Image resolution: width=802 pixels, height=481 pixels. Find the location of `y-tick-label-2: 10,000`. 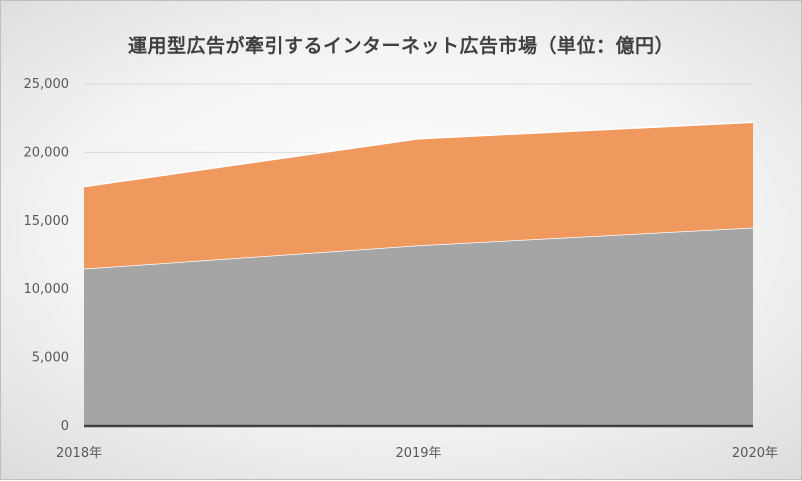

y-tick-label-2: 10,000 is located at coordinates (47, 289).